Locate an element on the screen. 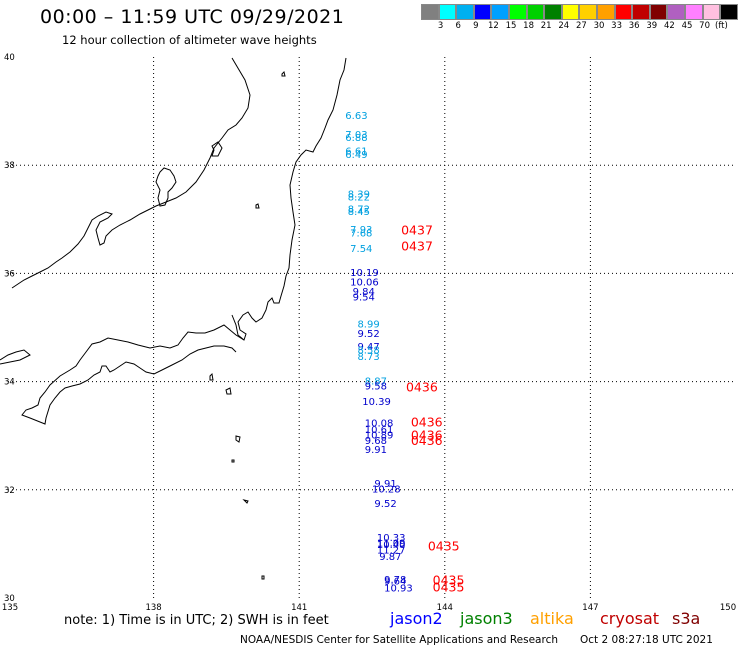 This screenshot has width=740, height=650. wave-height-label: 7.68 is located at coordinates (361, 234).